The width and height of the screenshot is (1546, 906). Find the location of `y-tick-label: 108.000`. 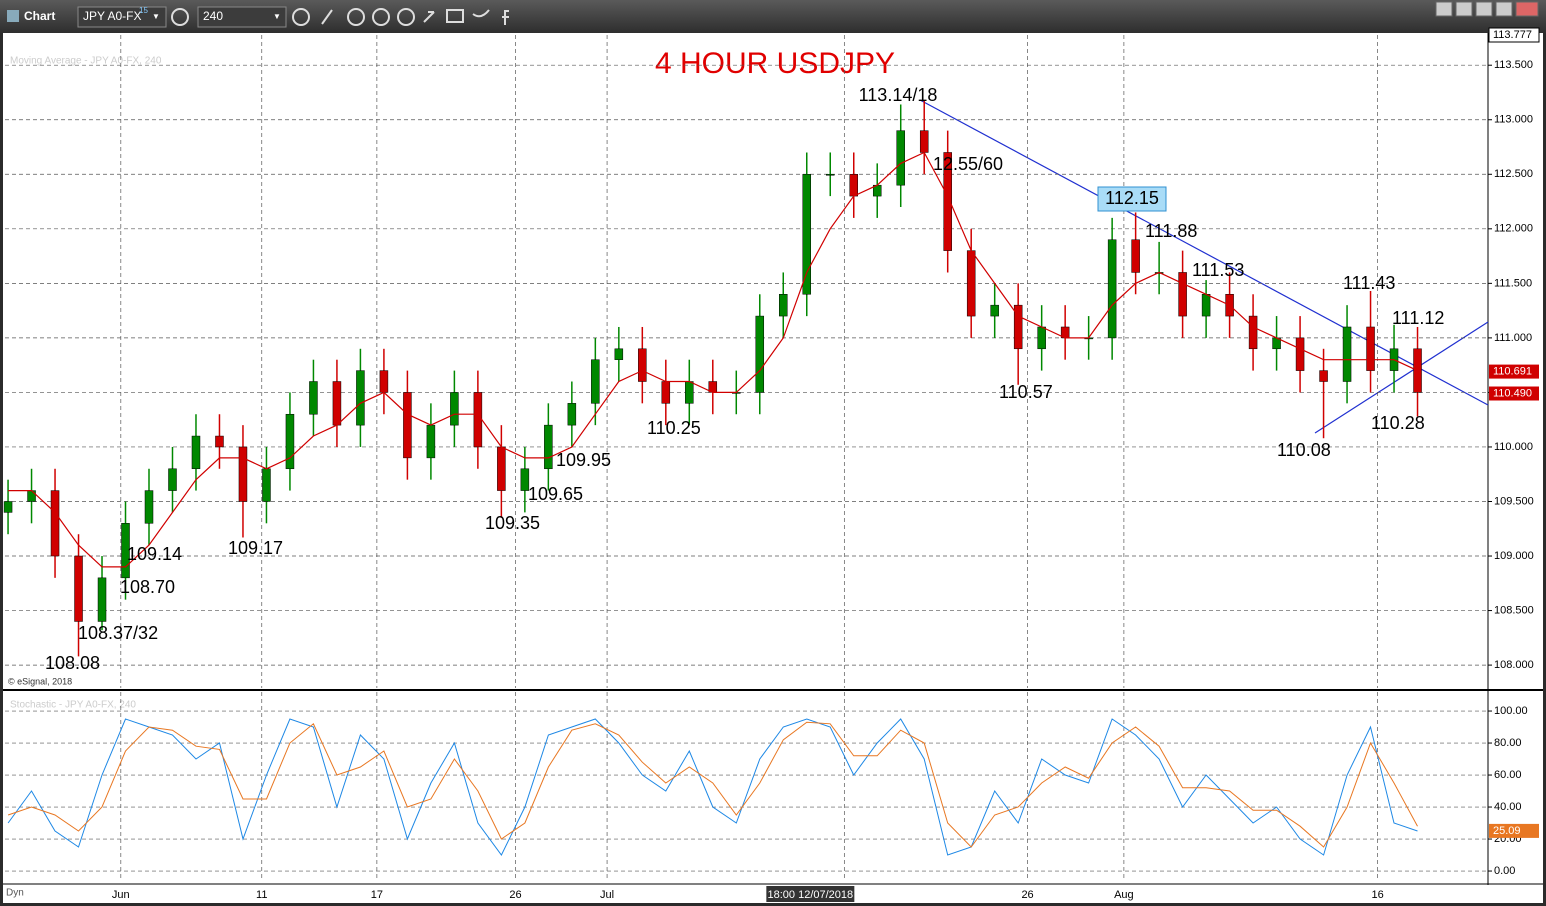

y-tick-label: 108.000 is located at coordinates (1514, 665).